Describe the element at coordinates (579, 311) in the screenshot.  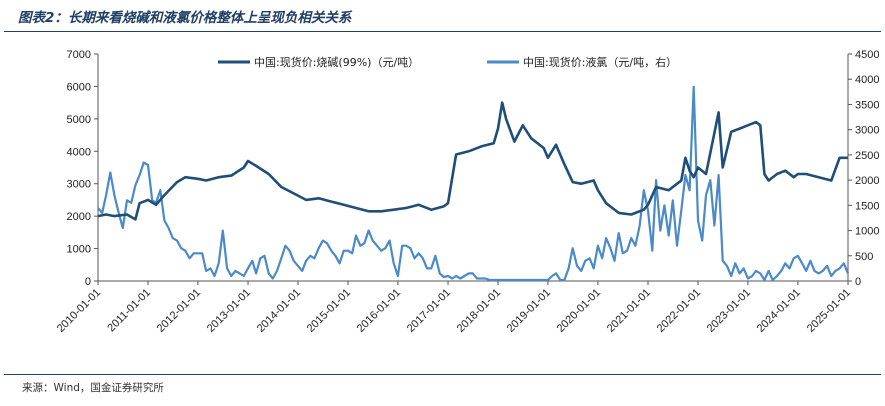
I see `x-tick-label: 2020-01-01` at that location.